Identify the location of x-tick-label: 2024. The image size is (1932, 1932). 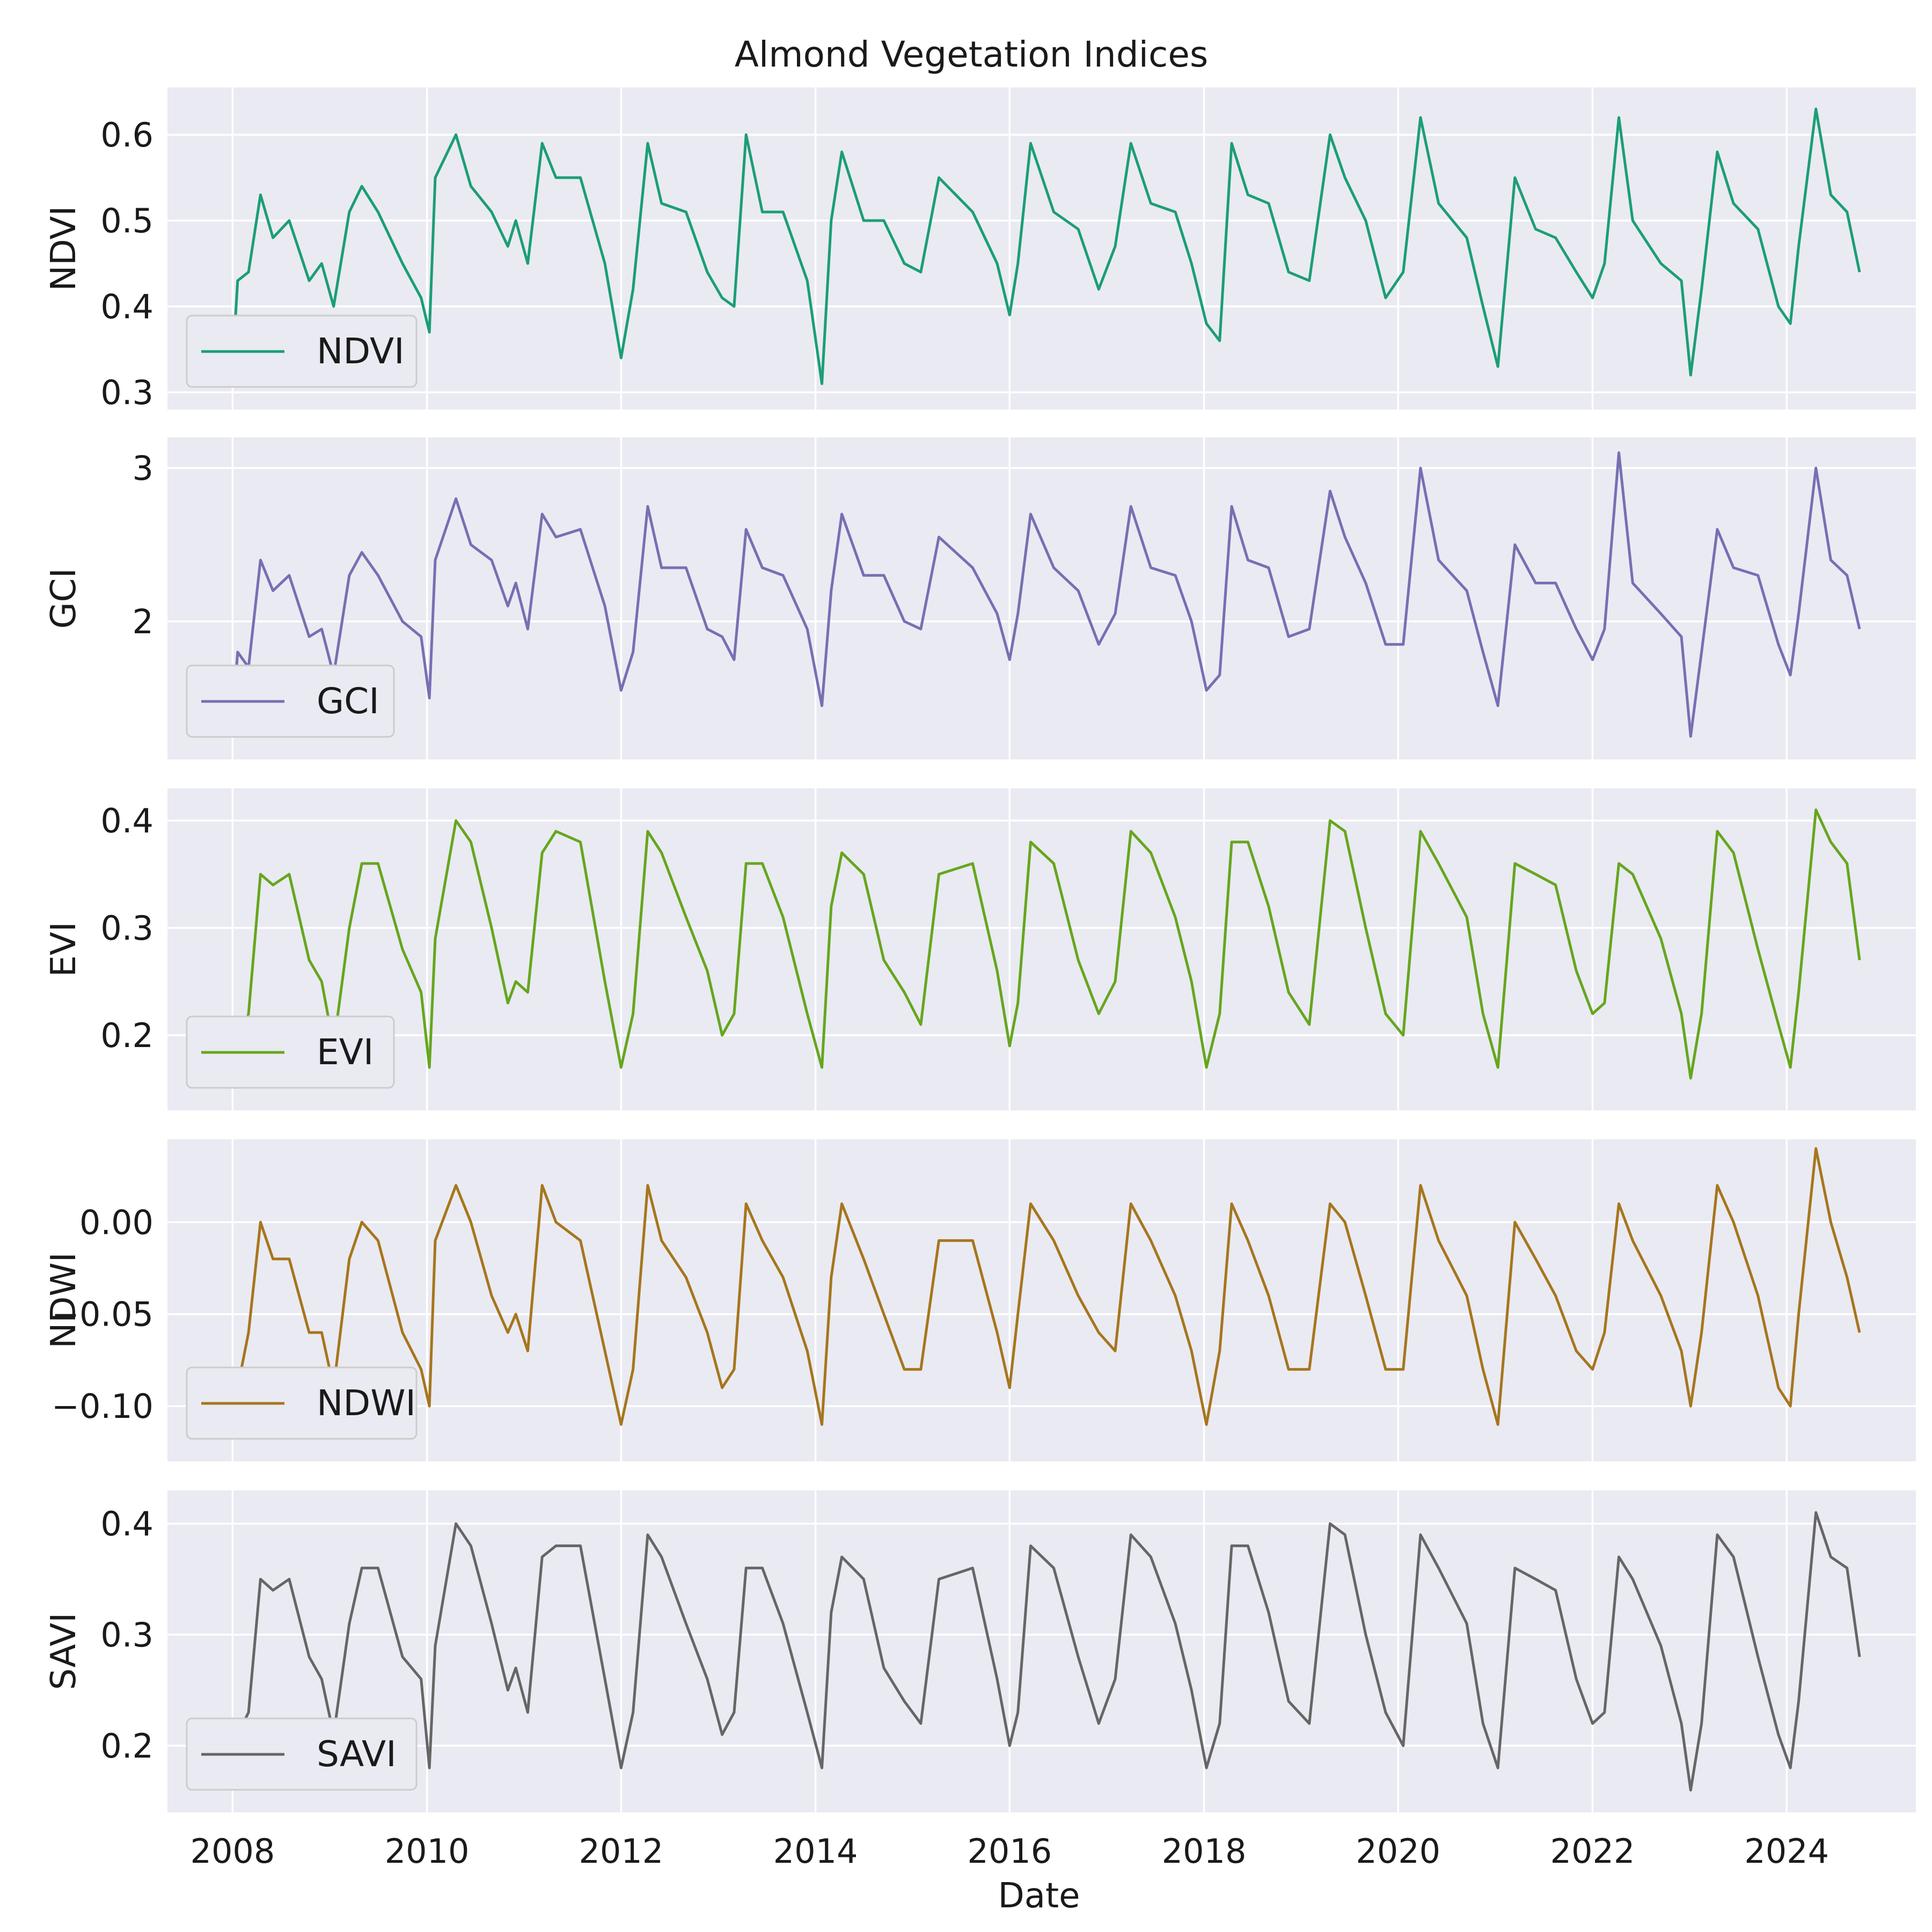
(1786, 1851).